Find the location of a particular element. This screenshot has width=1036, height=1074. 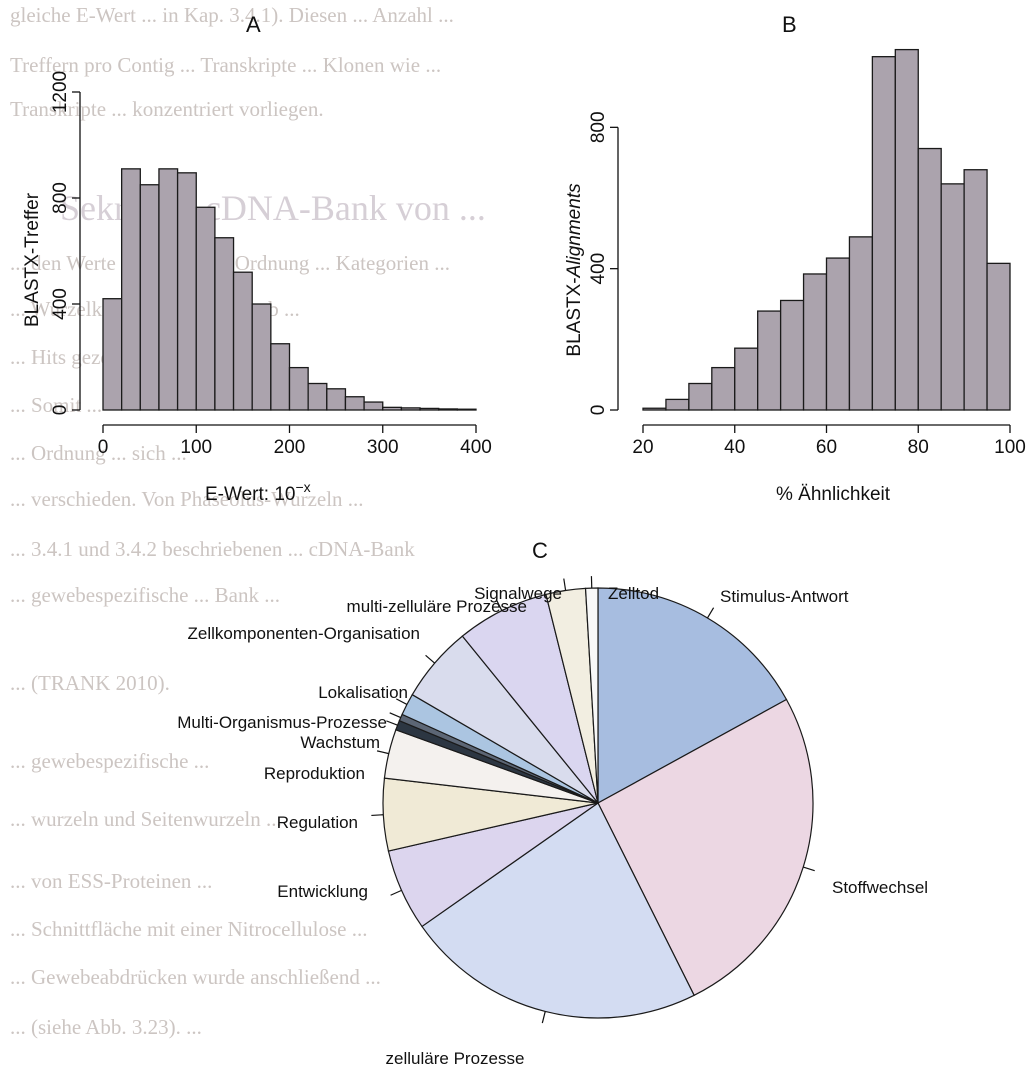

panel-b-ylabel: BLASTX-Alignments is located at coordinates (574, 270).